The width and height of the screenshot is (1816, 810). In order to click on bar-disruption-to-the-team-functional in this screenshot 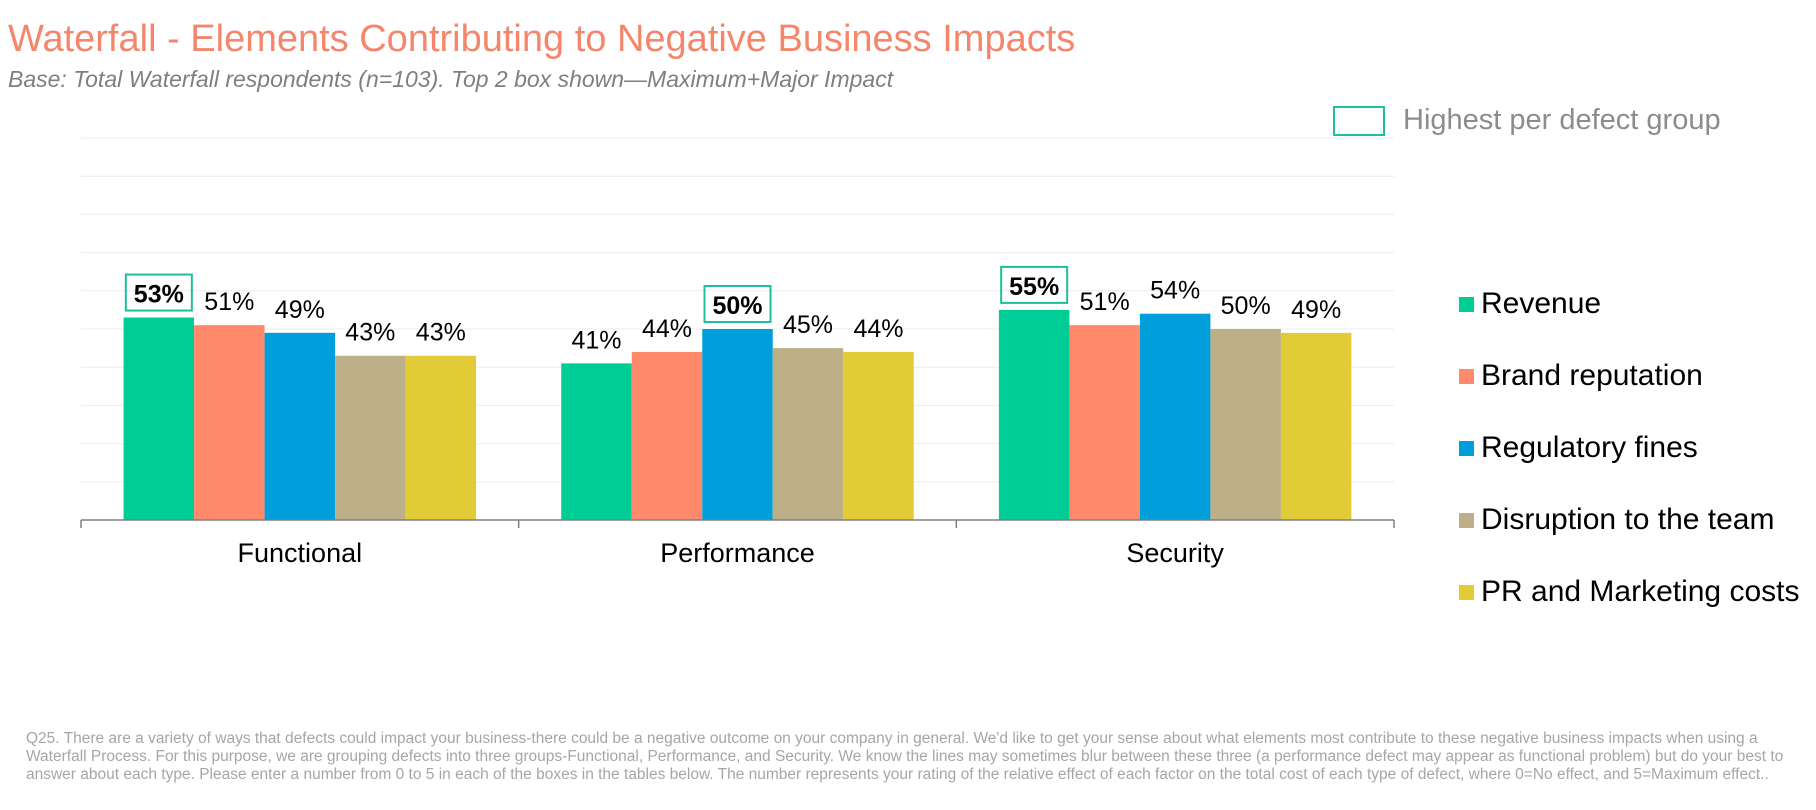, I will do `click(370, 437)`.